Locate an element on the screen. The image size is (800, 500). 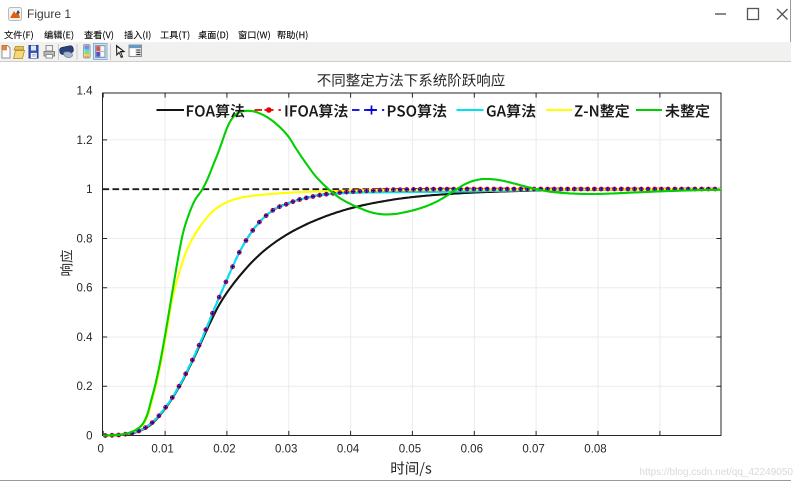
svg-text: 0.2 is located at coordinates (85, 387).